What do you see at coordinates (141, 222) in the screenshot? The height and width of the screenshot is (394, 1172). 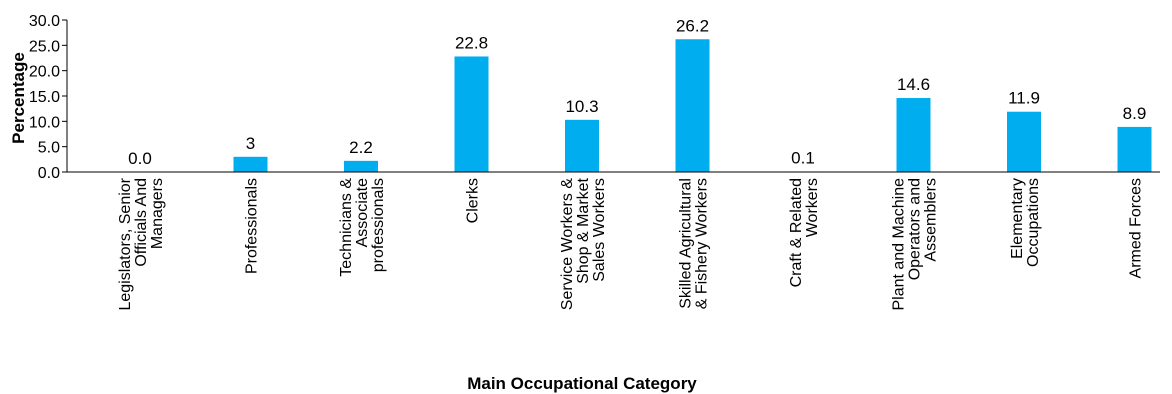 I see `category-label-line: Officials And` at bounding box center [141, 222].